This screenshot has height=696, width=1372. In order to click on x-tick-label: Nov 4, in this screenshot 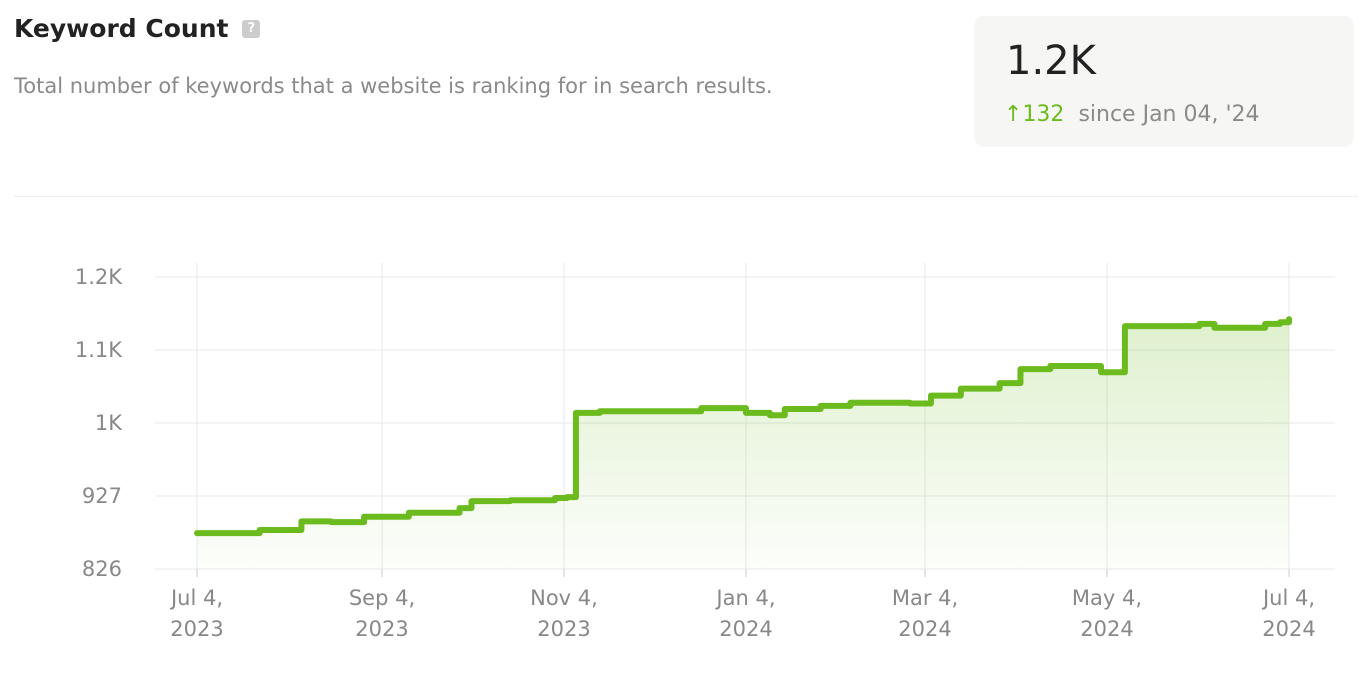, I will do `click(564, 598)`.